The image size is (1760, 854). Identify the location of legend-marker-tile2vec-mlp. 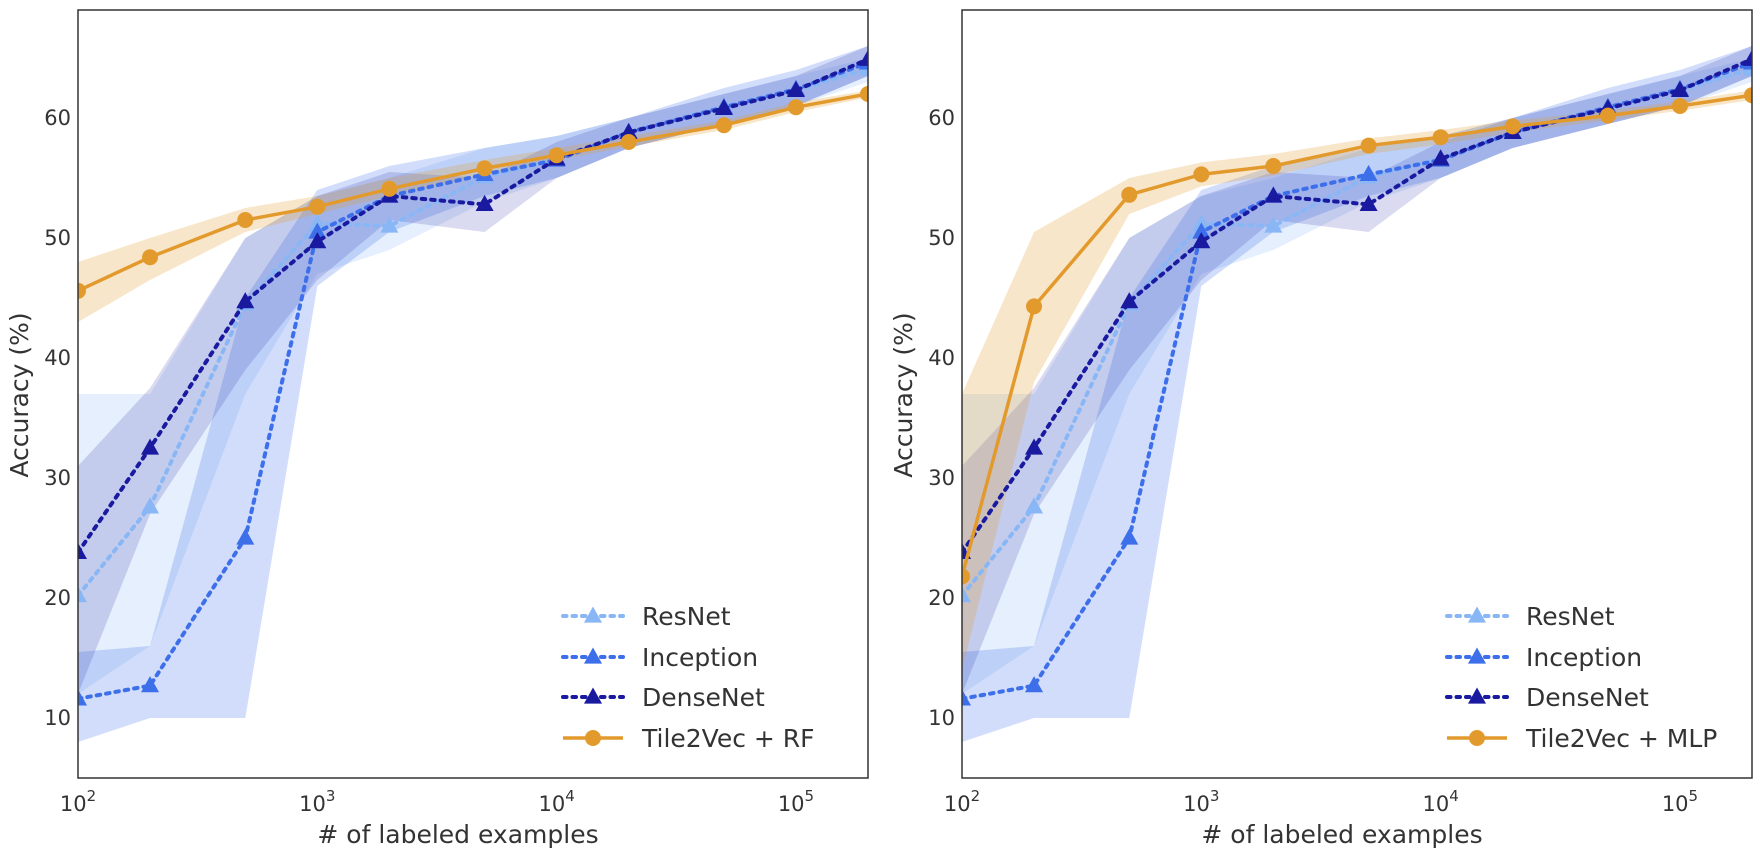
(1477, 738).